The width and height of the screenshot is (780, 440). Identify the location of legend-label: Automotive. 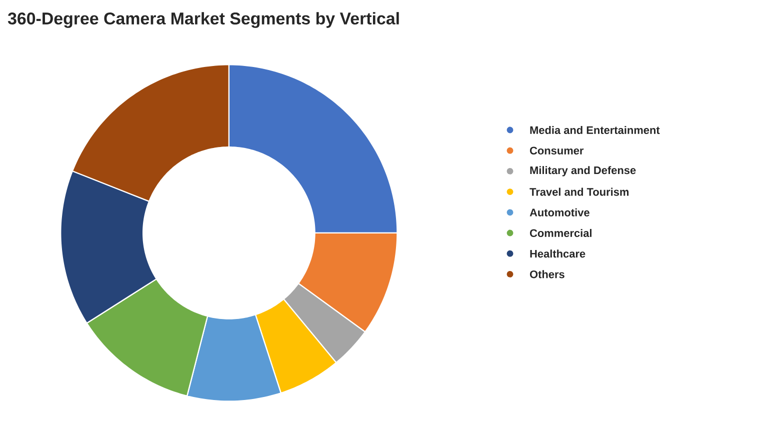
(560, 212).